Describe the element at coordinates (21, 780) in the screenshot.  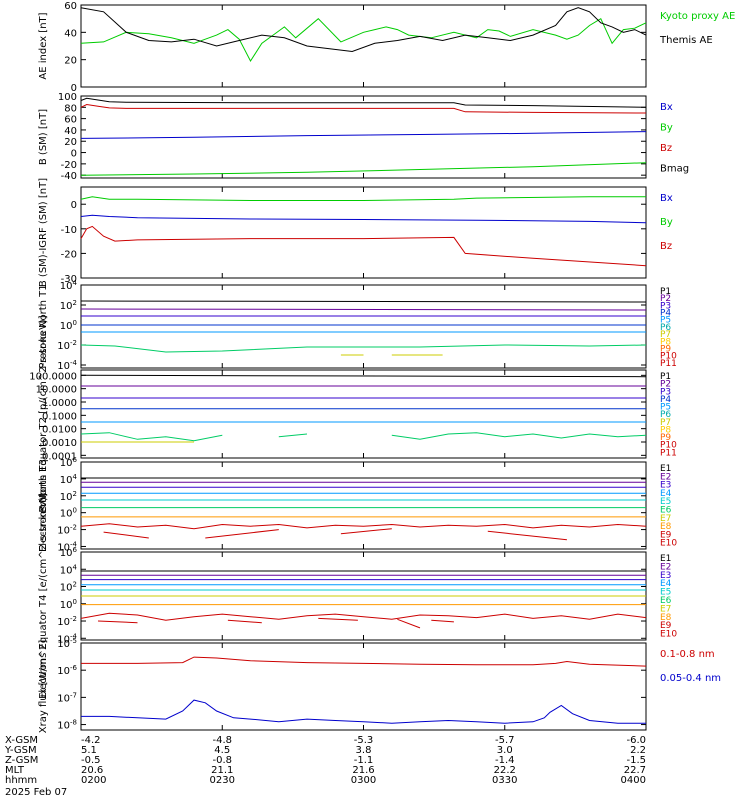
I see `ephemeris-row-label: hhmm` at that location.